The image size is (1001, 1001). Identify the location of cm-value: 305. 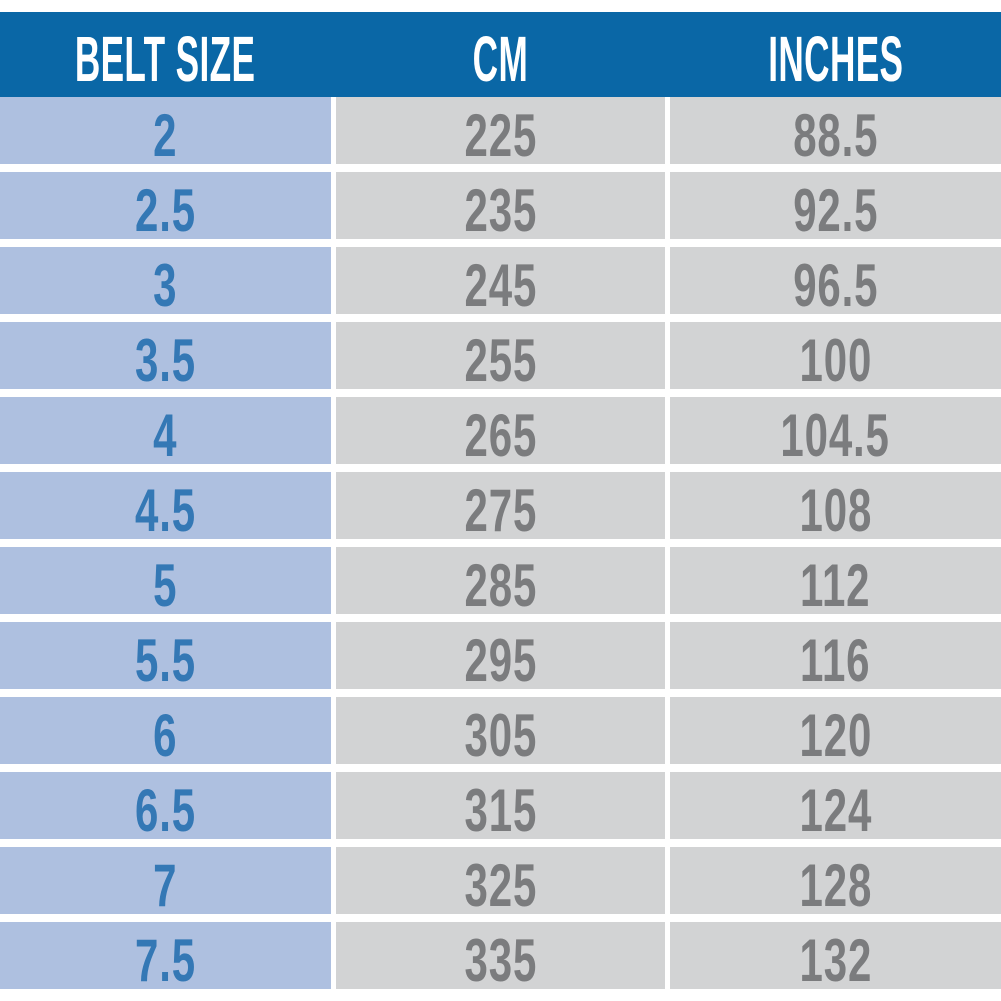
(500, 735).